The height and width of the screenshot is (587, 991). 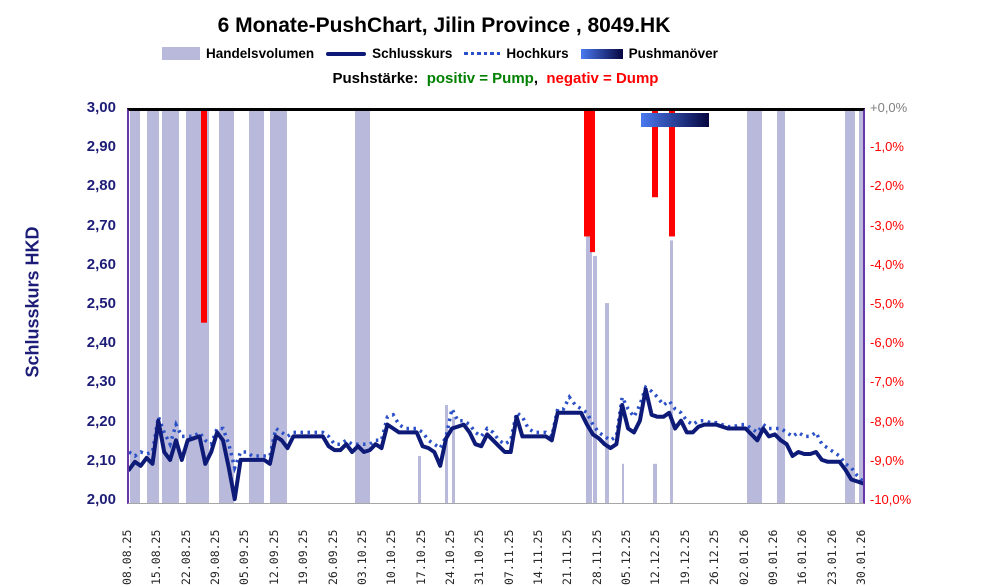 I want to click on y-left-tick-label: 2,90, so click(x=101, y=147).